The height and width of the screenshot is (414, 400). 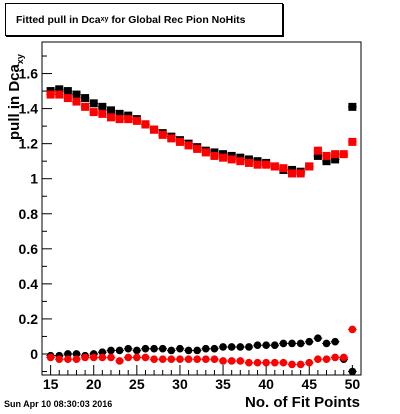 I want to click on chart-title-subscript: xy, so click(x=104, y=19).